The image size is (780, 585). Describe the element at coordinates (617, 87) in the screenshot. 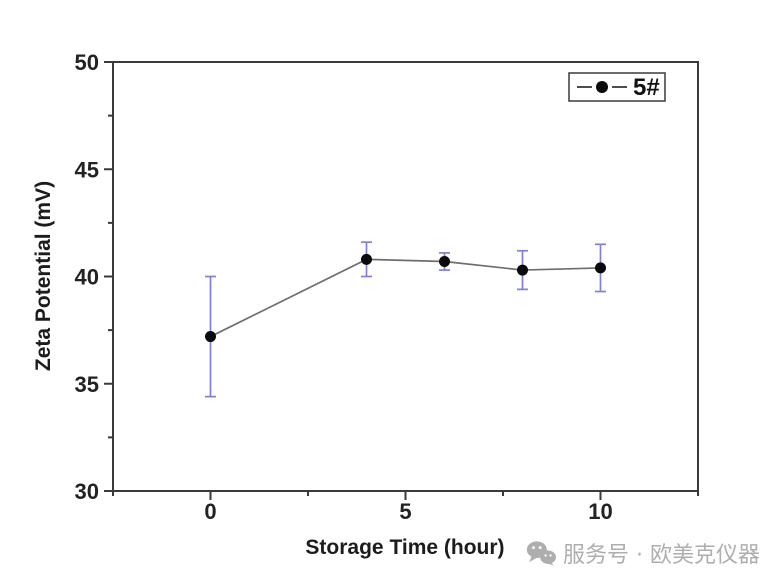

I see `legend: 5#` at that location.